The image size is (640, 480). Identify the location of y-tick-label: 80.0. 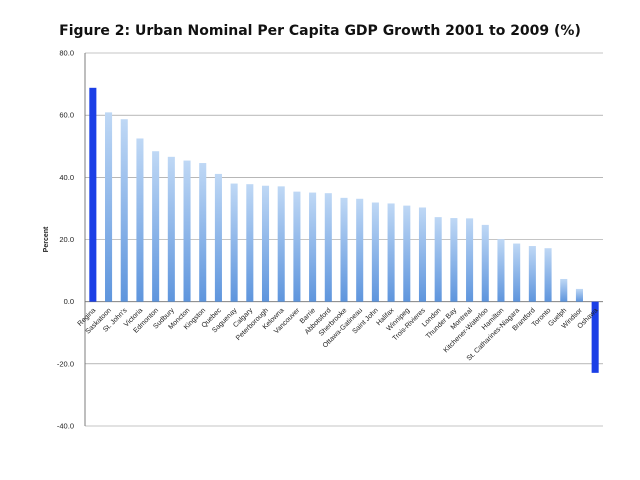
(66, 53).